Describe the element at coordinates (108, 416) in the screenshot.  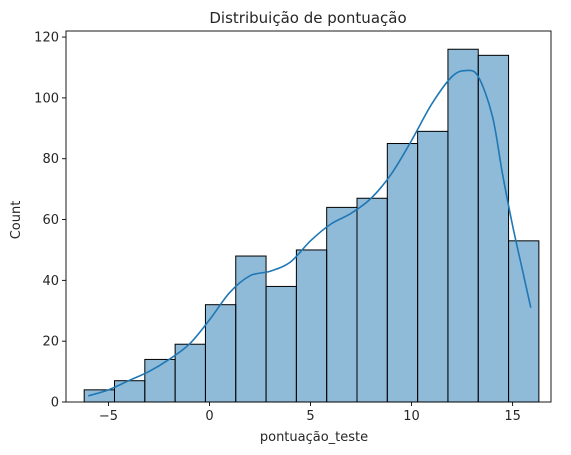
I see `x-tick-label: −5` at that location.